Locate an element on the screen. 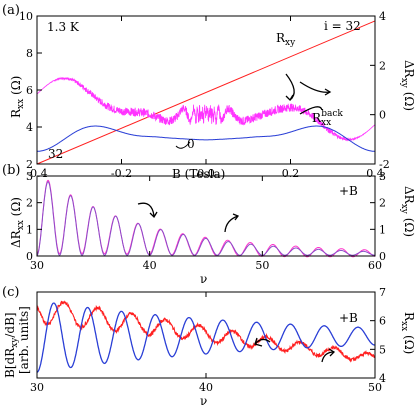  panel-c-xlabel: ν is located at coordinates (203, 401).